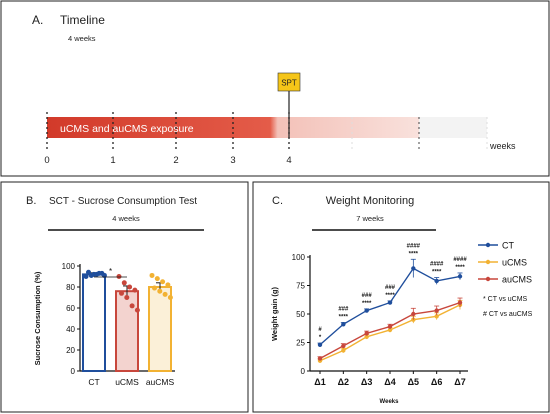 The width and height of the screenshot is (550, 414). I want to click on x-tick-label: Δ5, so click(413, 382).